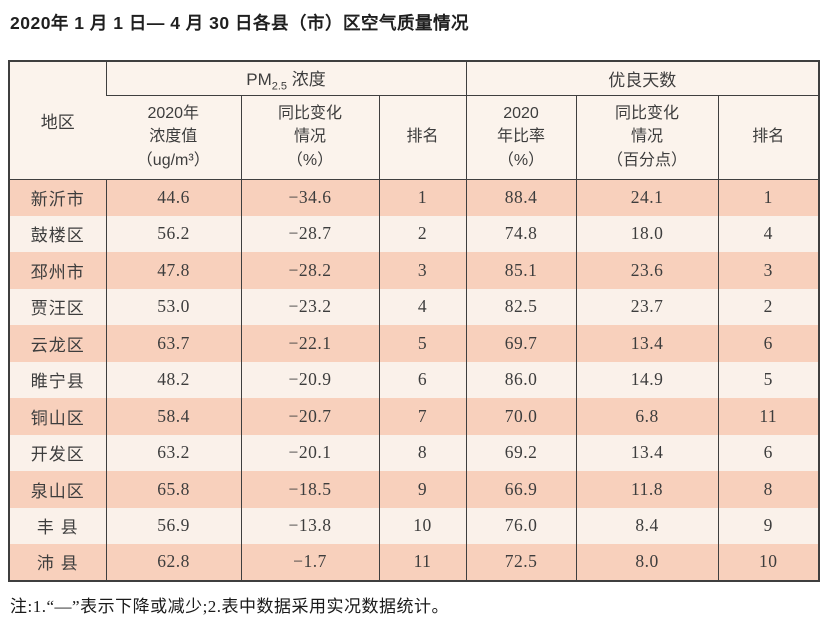 The height and width of the screenshot is (620, 825). I want to click on pm-rank-cell: 4, so click(422, 306).